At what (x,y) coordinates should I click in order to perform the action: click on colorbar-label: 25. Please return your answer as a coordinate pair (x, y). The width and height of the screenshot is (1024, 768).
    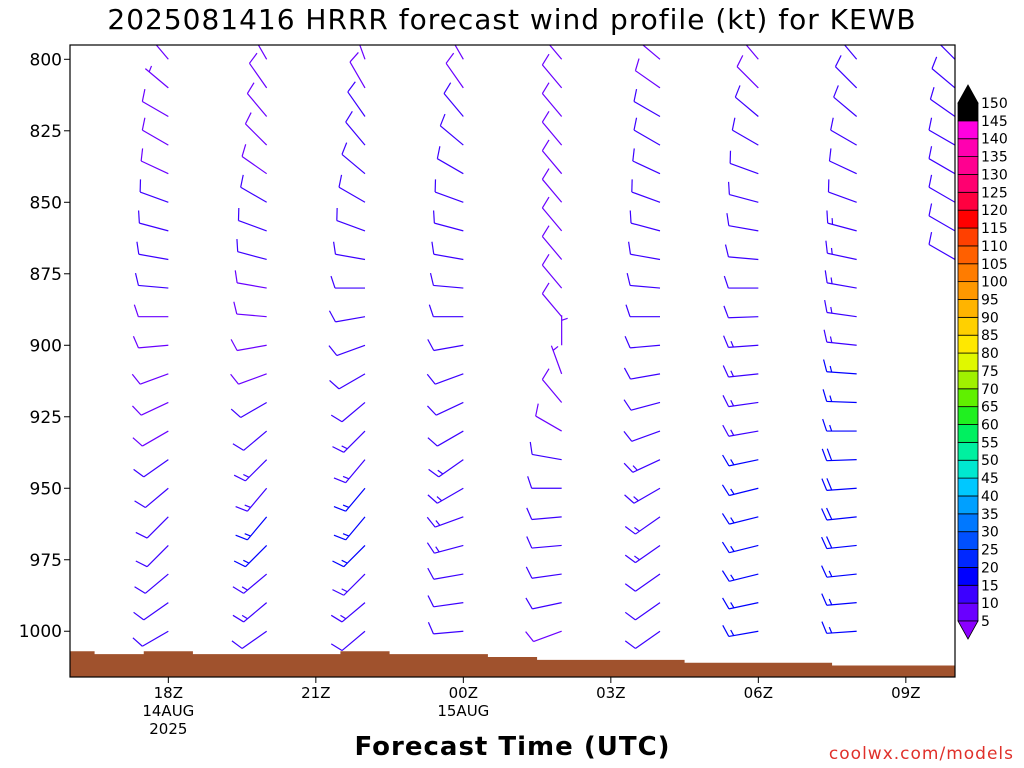
    Looking at the image, I should click on (990, 551).